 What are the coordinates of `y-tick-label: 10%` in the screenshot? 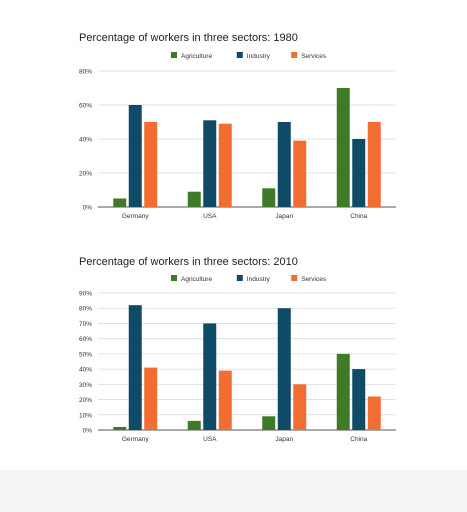 It's located at (85, 415).